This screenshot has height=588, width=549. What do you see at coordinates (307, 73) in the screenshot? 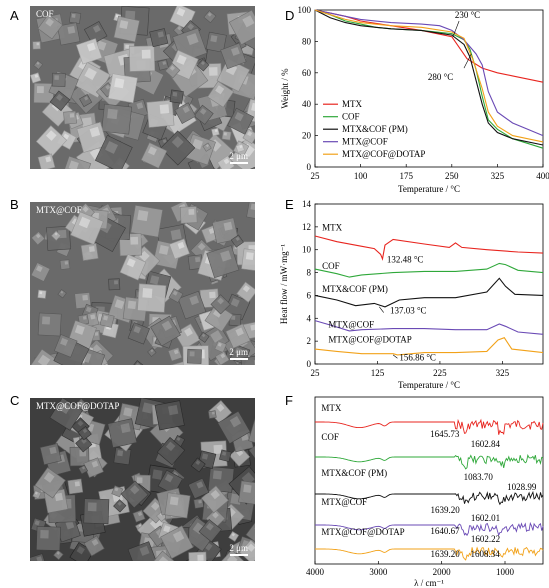
I see `y-tick-label: 60` at bounding box center [307, 73].